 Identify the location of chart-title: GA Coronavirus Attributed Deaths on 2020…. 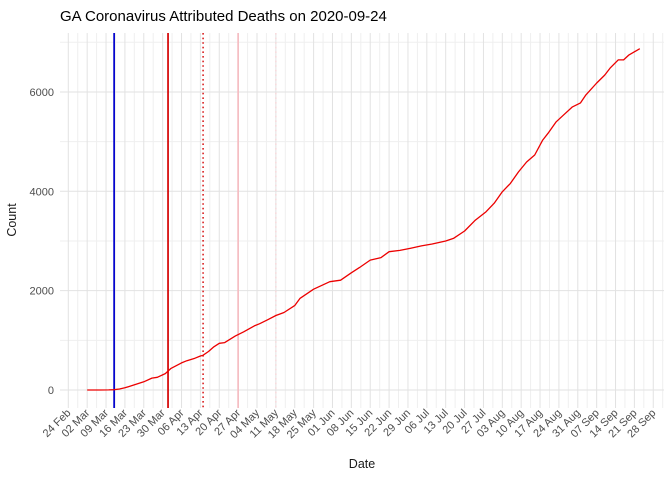
(223, 16).